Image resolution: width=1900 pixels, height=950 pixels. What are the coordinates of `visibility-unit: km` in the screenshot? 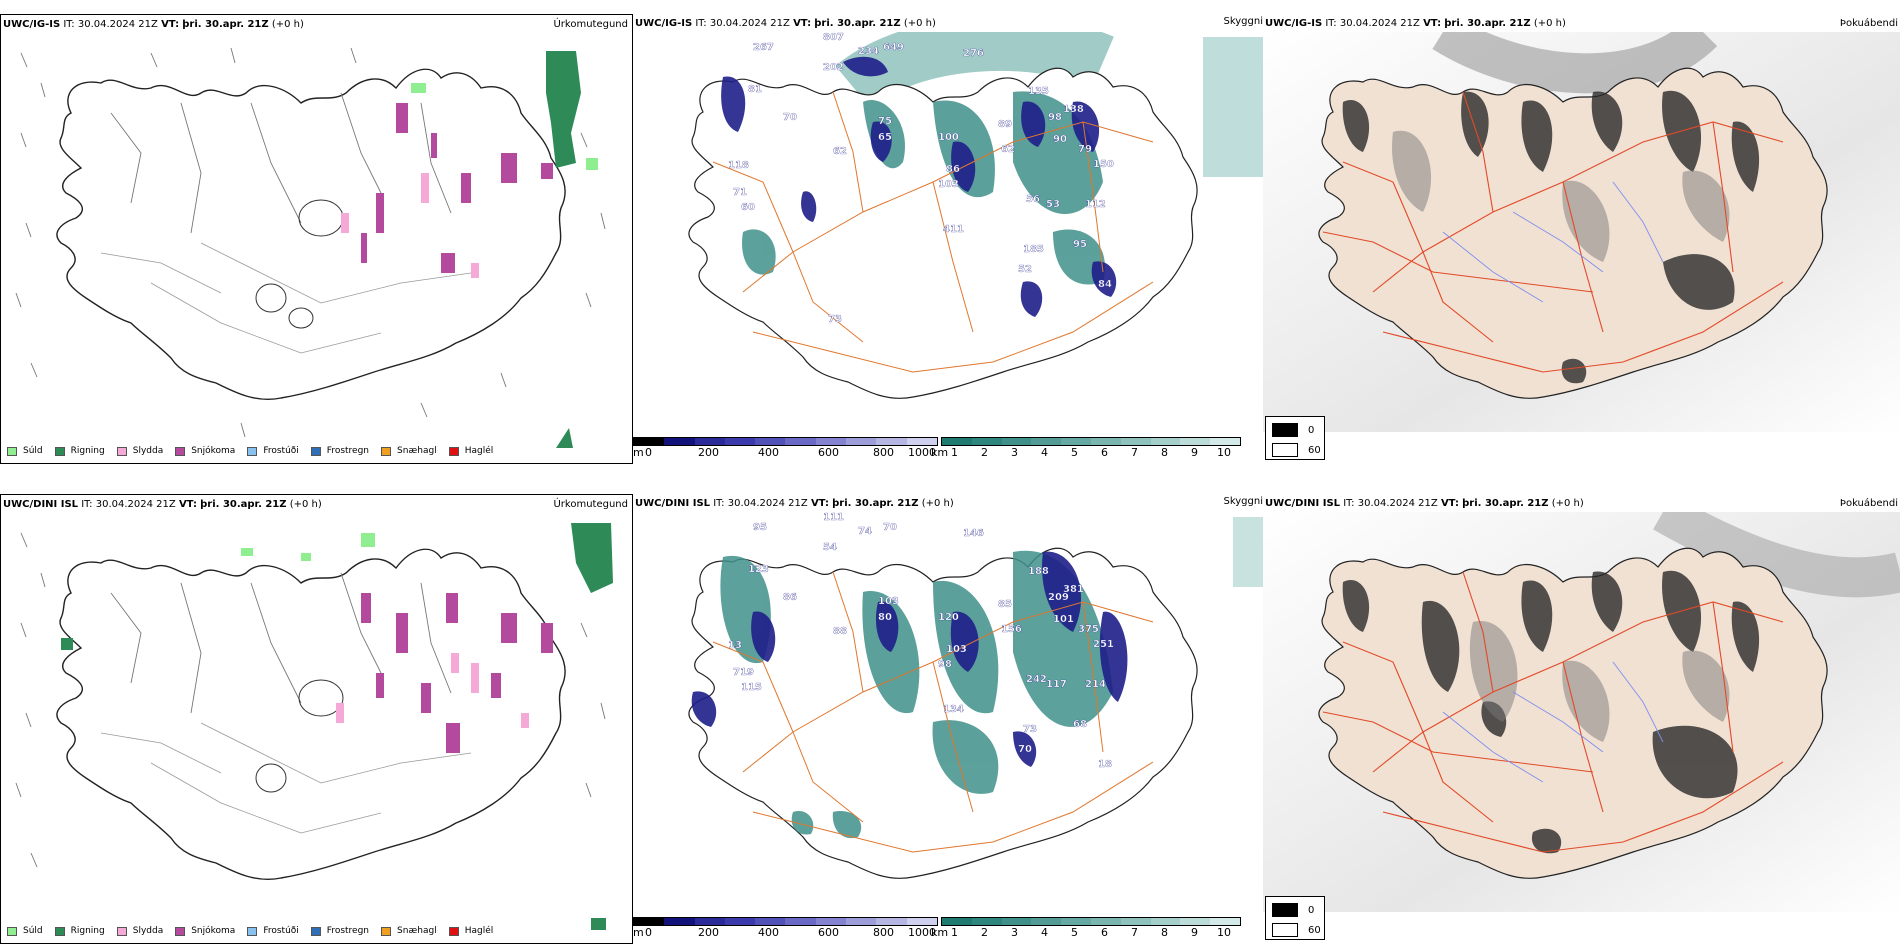 It's located at (940, 452).